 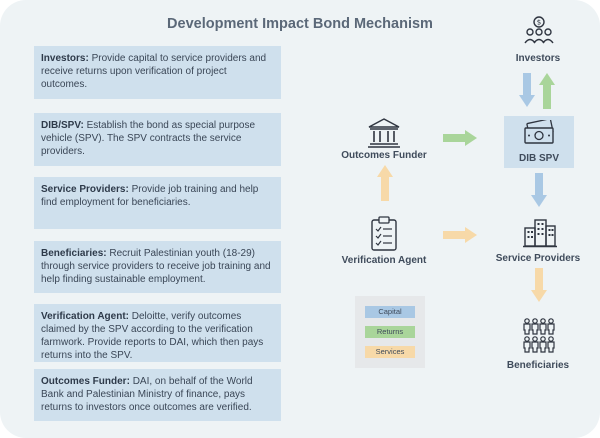 What do you see at coordinates (539, 335) in the screenshot?
I see `group-people-icon` at bounding box center [539, 335].